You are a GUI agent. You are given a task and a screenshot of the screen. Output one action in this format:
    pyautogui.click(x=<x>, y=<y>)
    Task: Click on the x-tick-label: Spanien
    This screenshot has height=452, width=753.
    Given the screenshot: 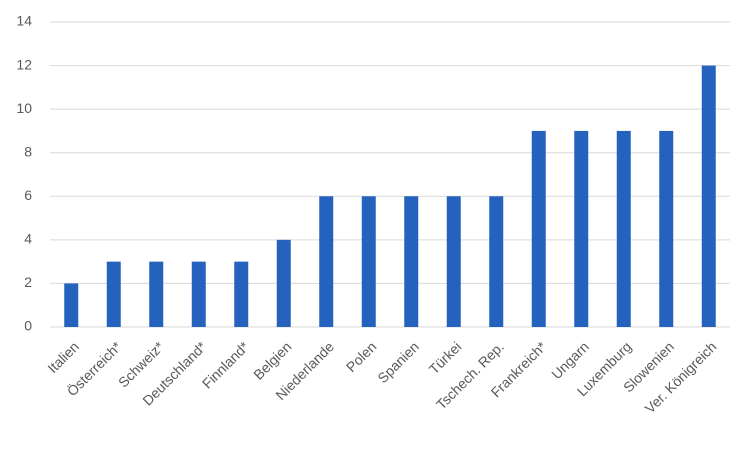 What is the action you would take?
    pyautogui.click(x=398, y=362)
    